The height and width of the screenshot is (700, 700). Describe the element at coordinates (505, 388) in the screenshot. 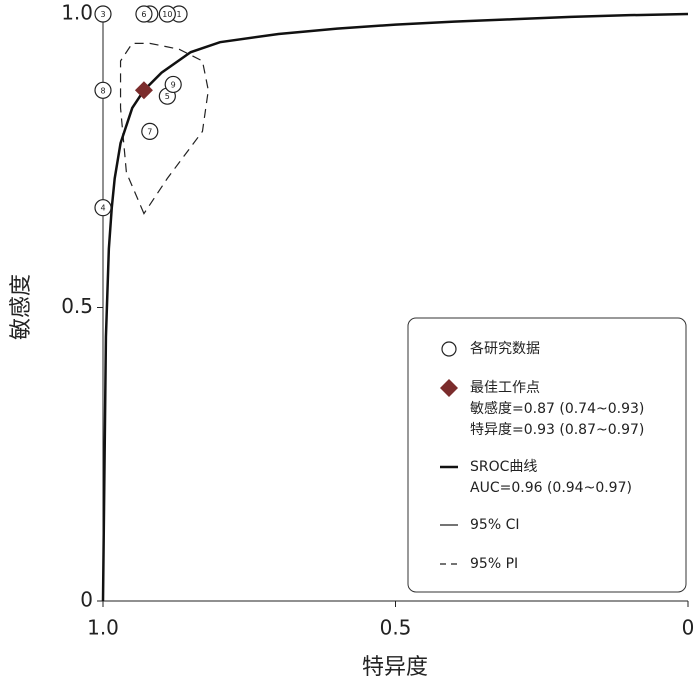

I see `legend-label: 最佳工作点` at that location.